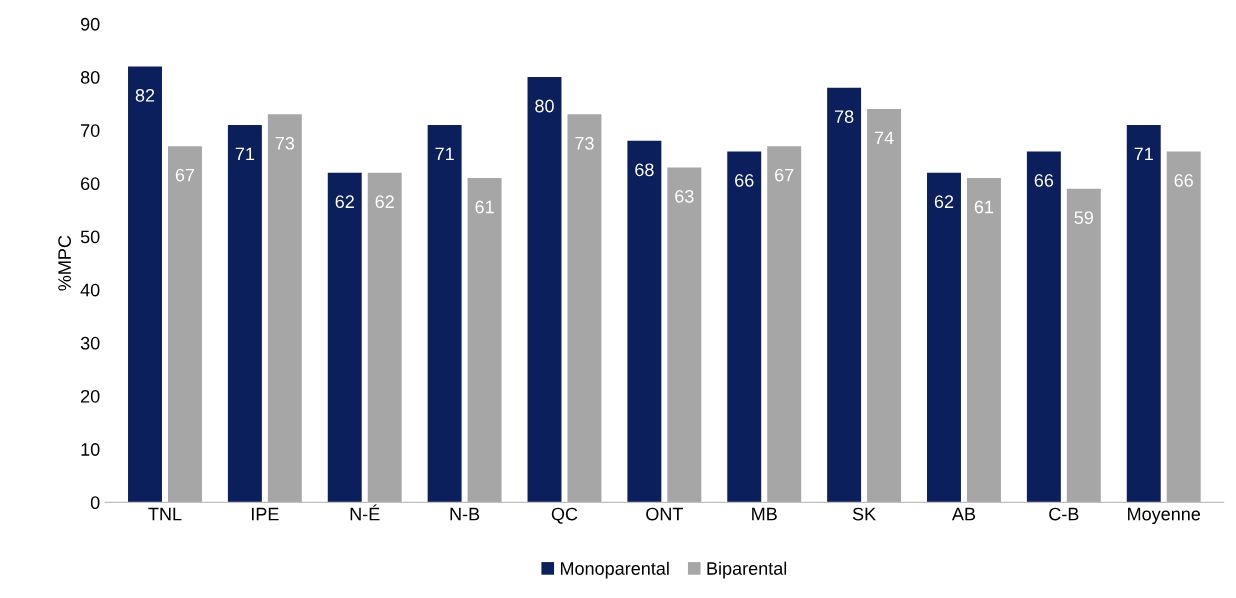 The image size is (1236, 598). Describe the element at coordinates (664, 514) in the screenshot. I see `x-tick-label: ONT` at that location.